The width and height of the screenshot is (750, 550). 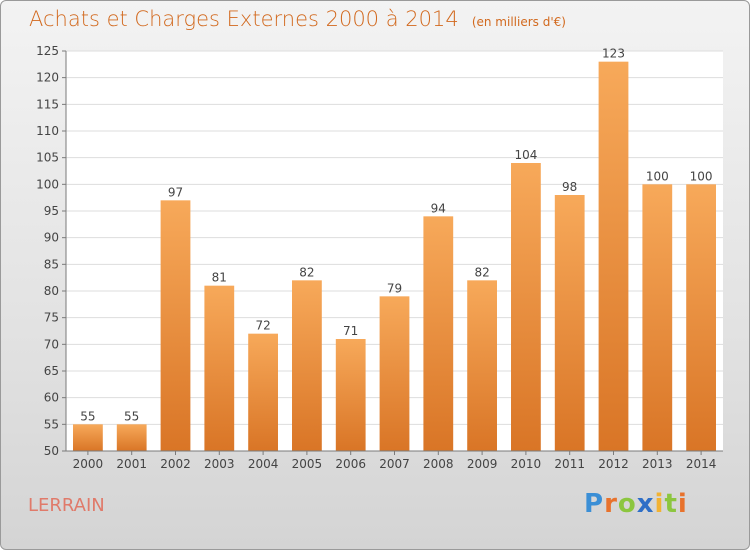 I want to click on bar-2005, so click(x=307, y=365).